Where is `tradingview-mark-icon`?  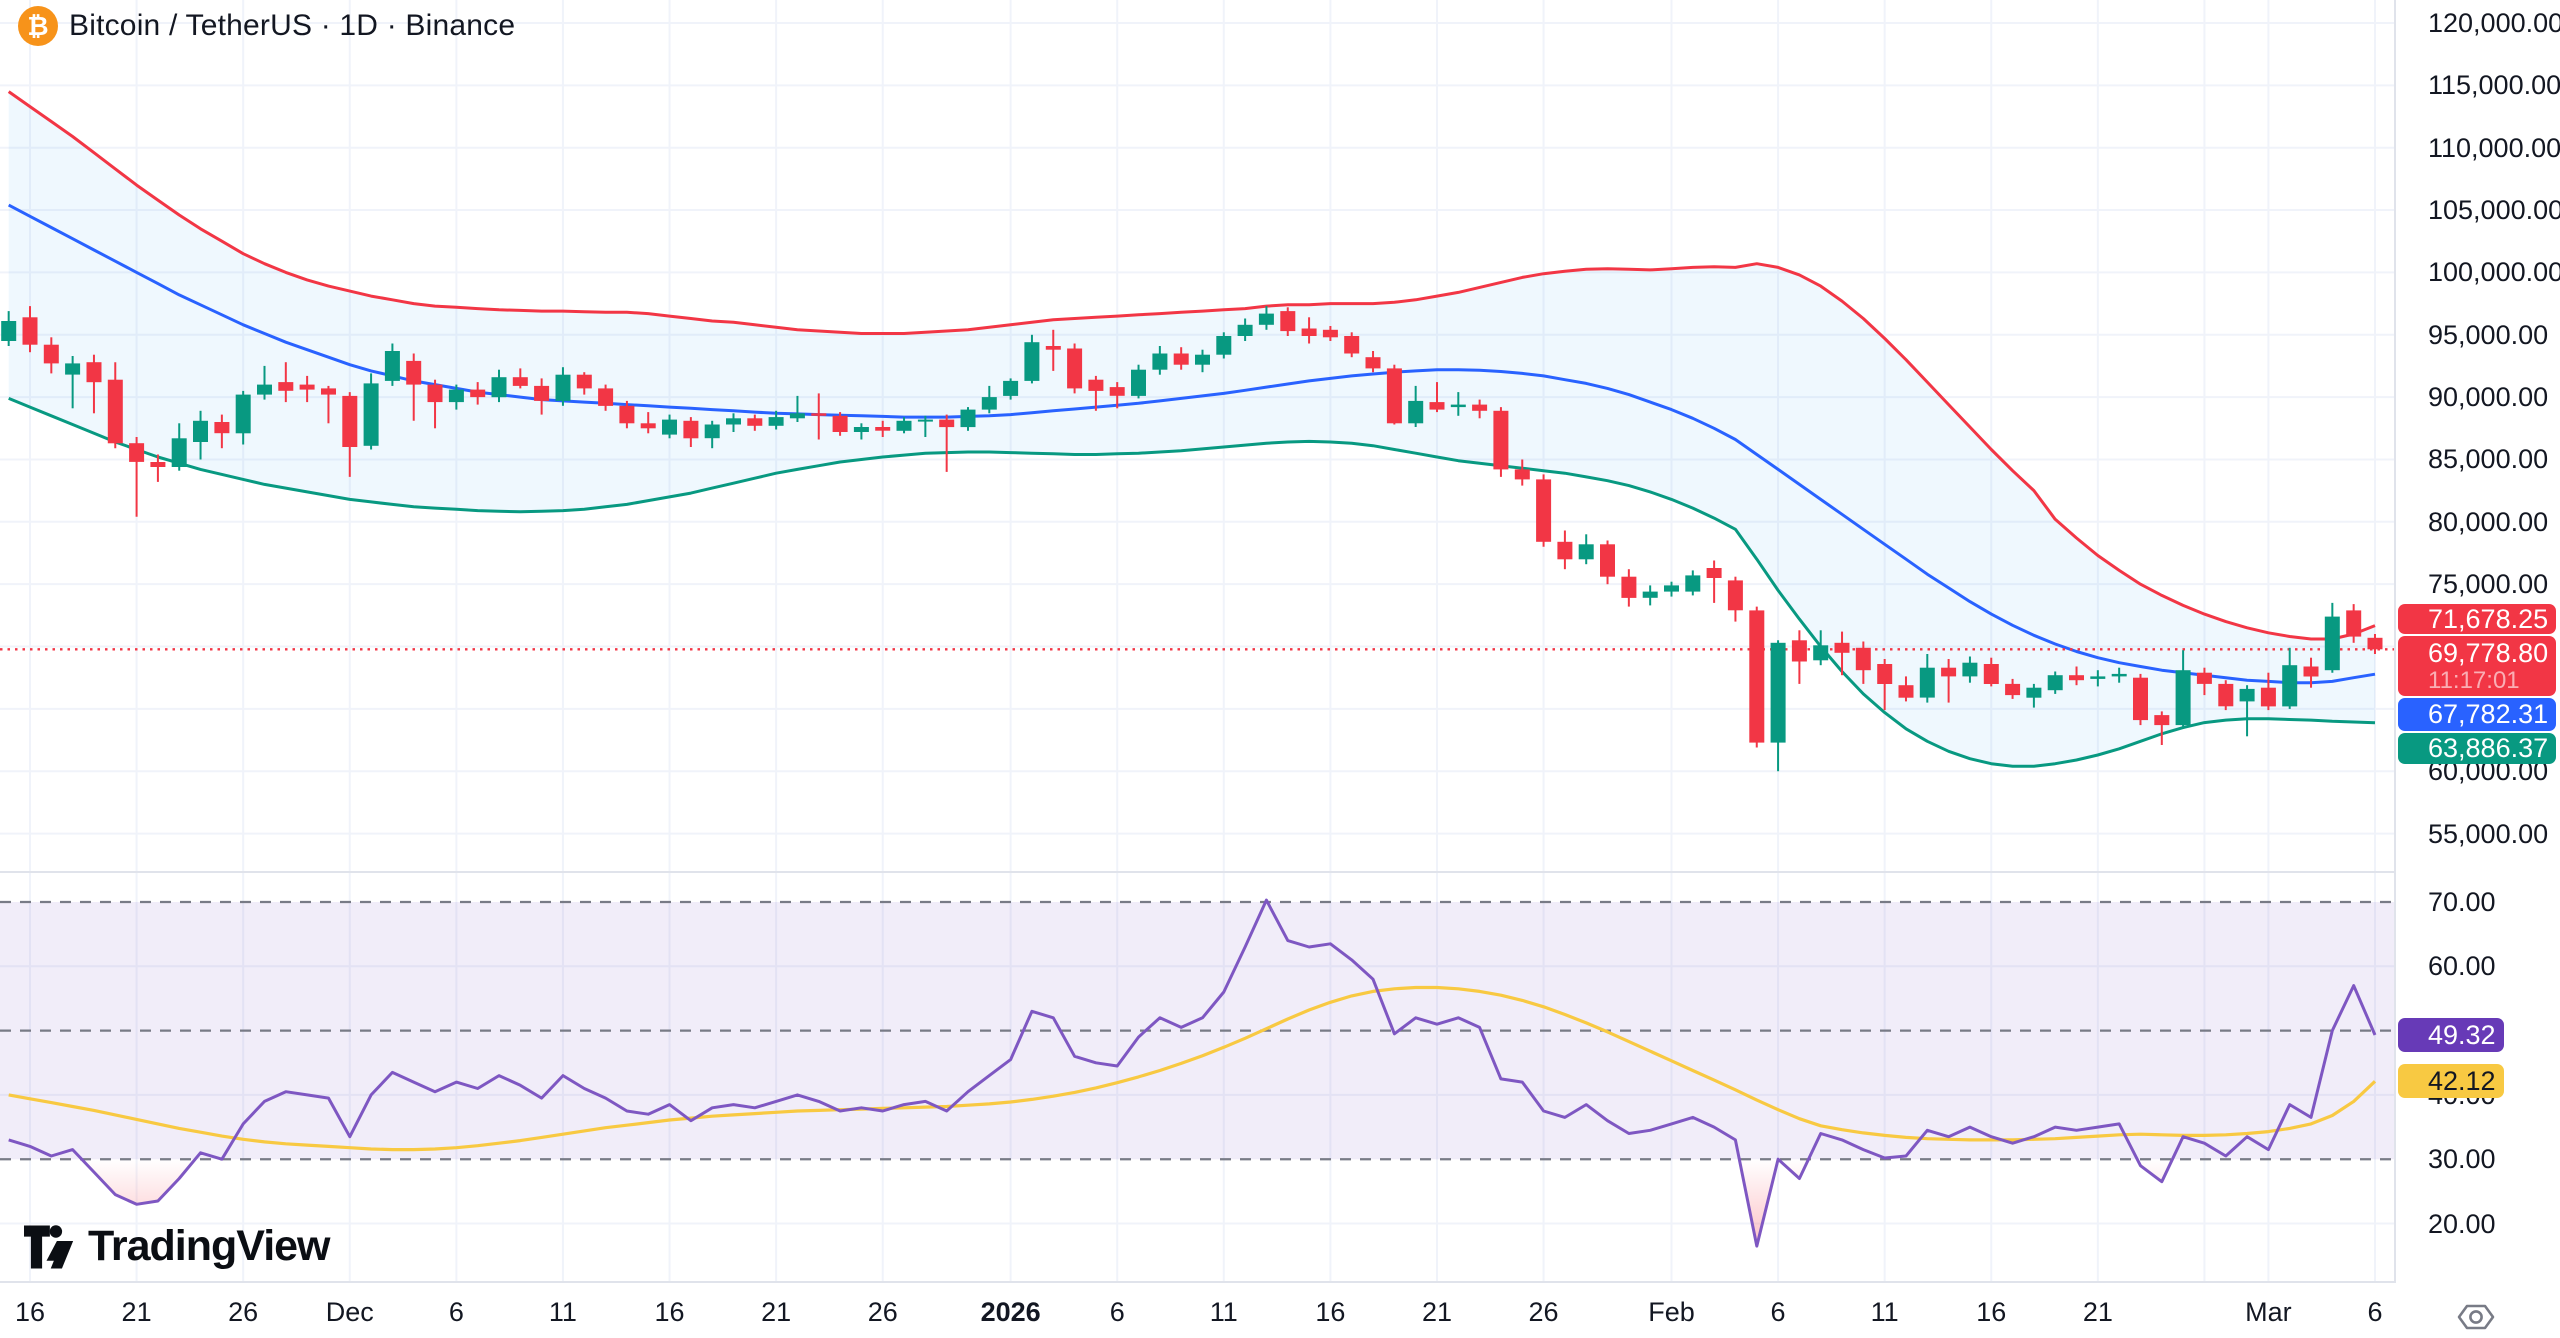 tradingview-mark-icon is located at coordinates (49, 1246).